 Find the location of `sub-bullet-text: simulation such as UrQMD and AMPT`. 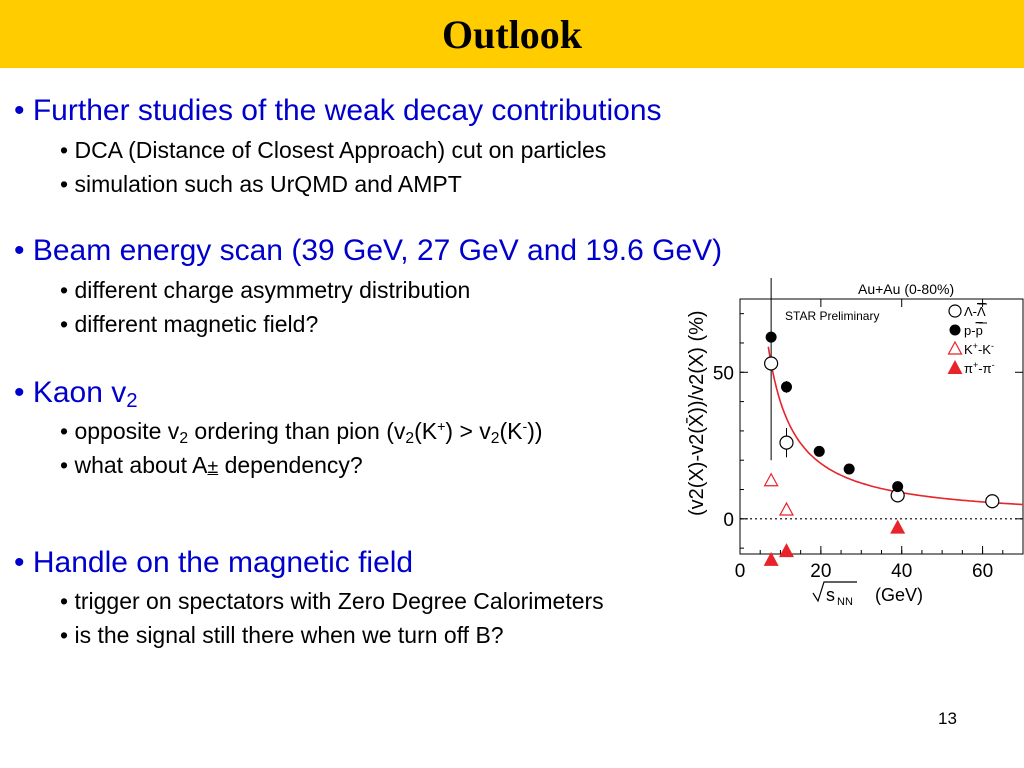

sub-bullet-text: simulation such as UrQMD and AMPT is located at coordinates (268, 184).